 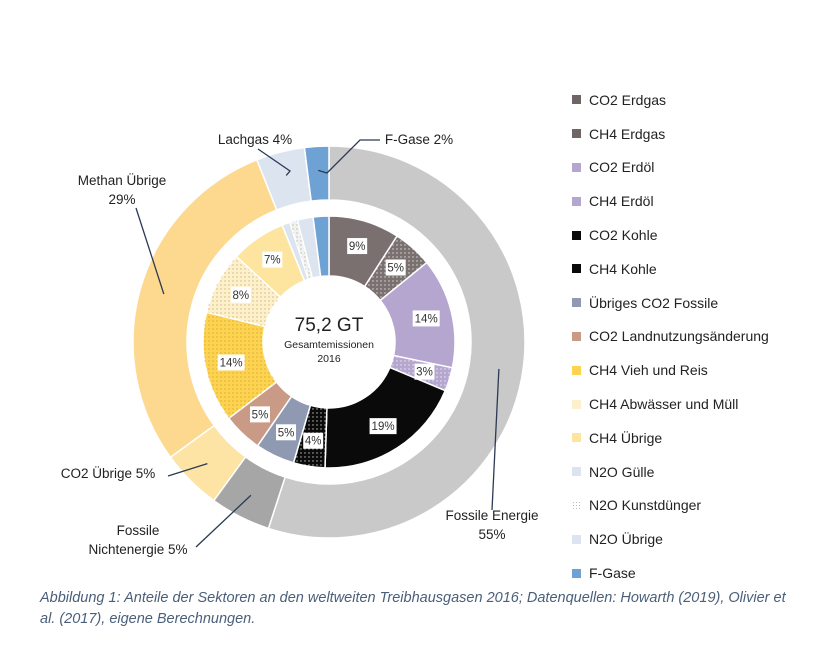 I want to click on legend-item-übriges-co2-fossile: Übriges CO2 Fossile, so click(x=692, y=303).